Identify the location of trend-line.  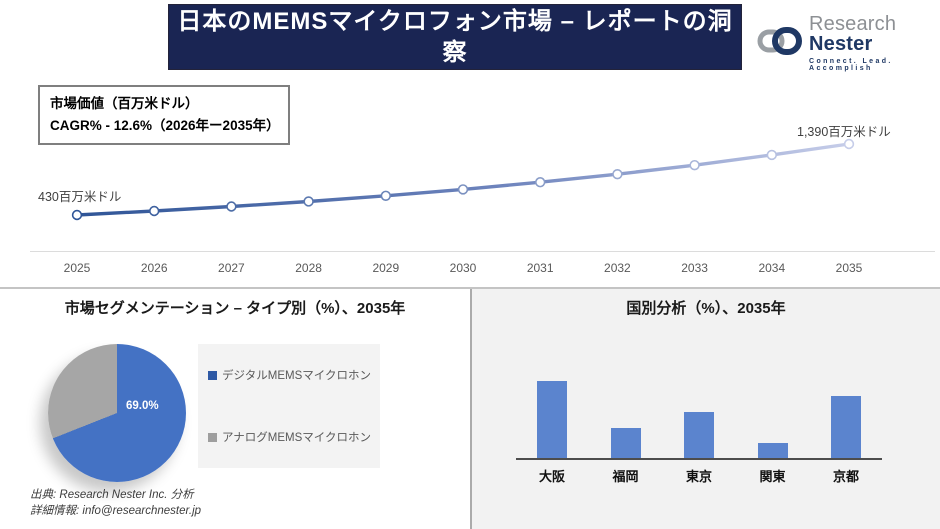
(463, 179).